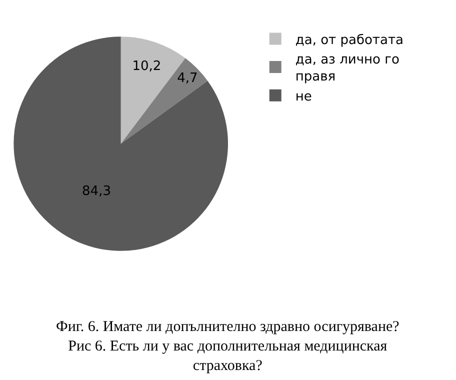  I want to click on text: Фиг. 6. Имате ли допълнително здравно осигуряване?, so click(228, 327).